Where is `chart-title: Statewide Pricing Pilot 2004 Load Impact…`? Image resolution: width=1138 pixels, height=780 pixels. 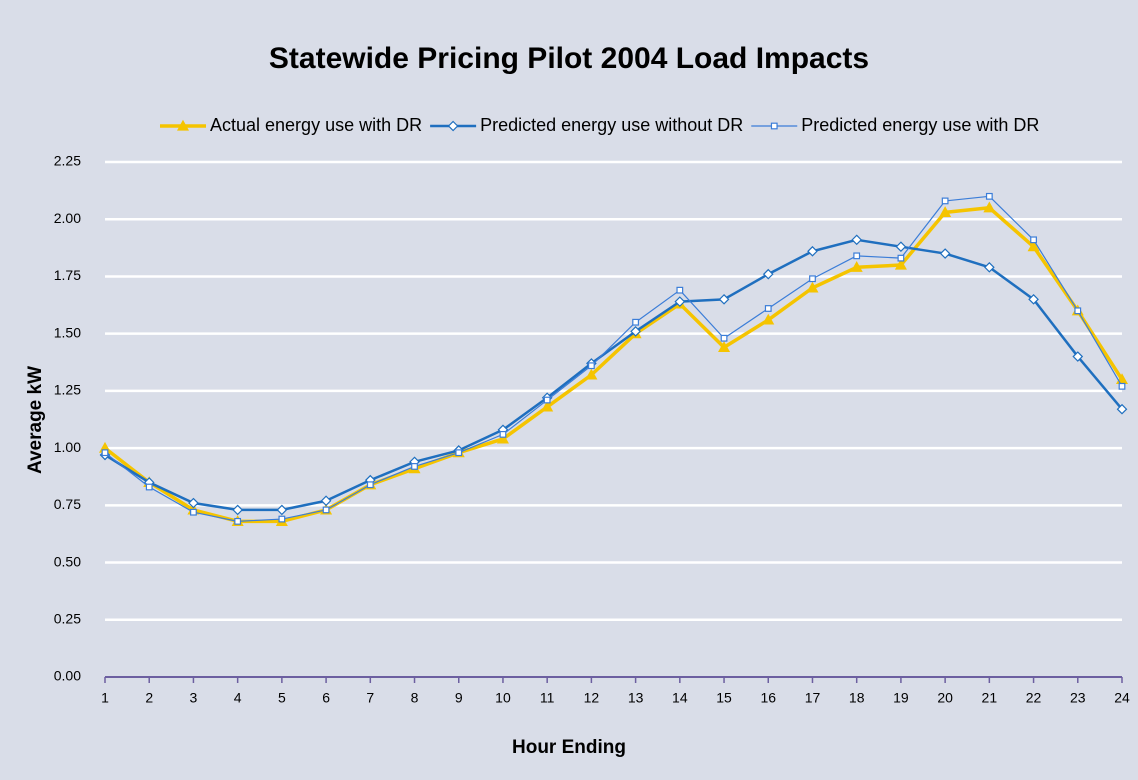
chart-title: Statewide Pricing Pilot 2004 Load Impact… is located at coordinates (569, 58).